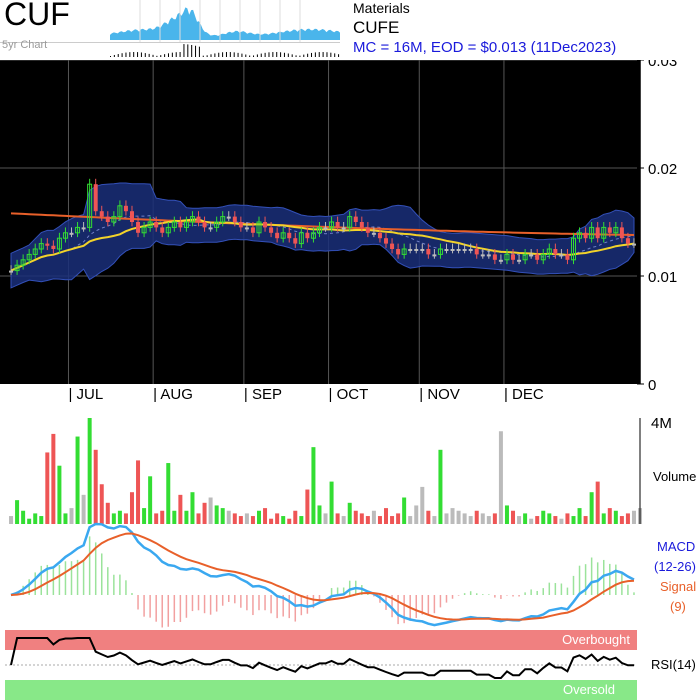  Describe the element at coordinates (173, 394) in the screenshot. I see `month-tick: | AUG` at that location.